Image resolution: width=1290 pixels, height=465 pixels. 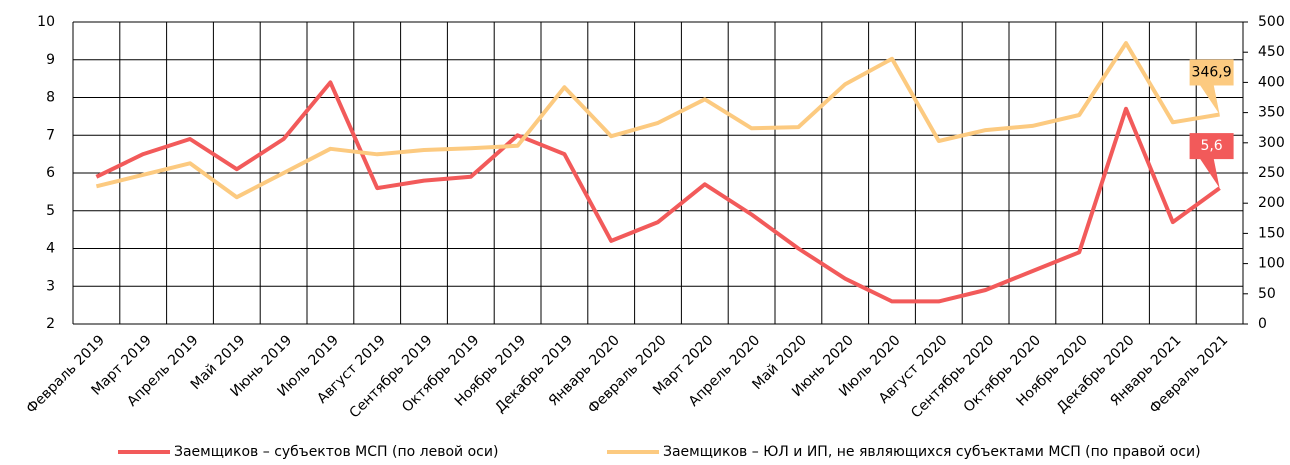 I want to click on y2-tick-label: 100, so click(x=1271, y=264).